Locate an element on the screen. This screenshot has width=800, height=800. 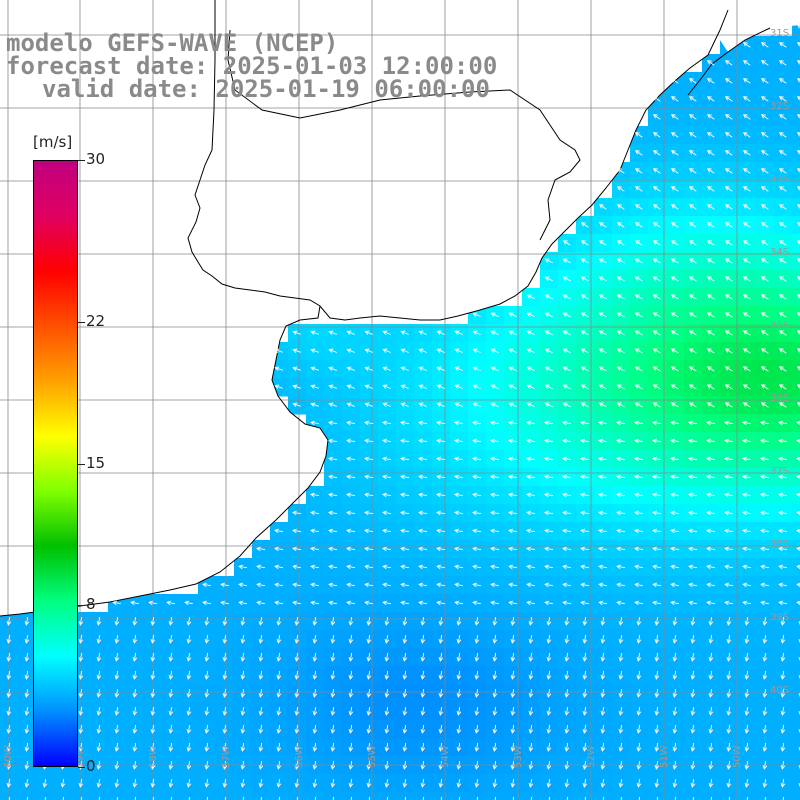
model-title: modelo GEFS-WAVE (NCEP) is located at coordinates (172, 43).